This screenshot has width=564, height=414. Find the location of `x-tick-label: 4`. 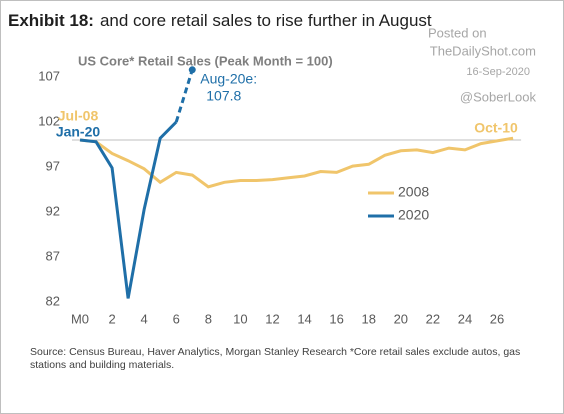

x-tick-label: 4 is located at coordinates (144, 318).